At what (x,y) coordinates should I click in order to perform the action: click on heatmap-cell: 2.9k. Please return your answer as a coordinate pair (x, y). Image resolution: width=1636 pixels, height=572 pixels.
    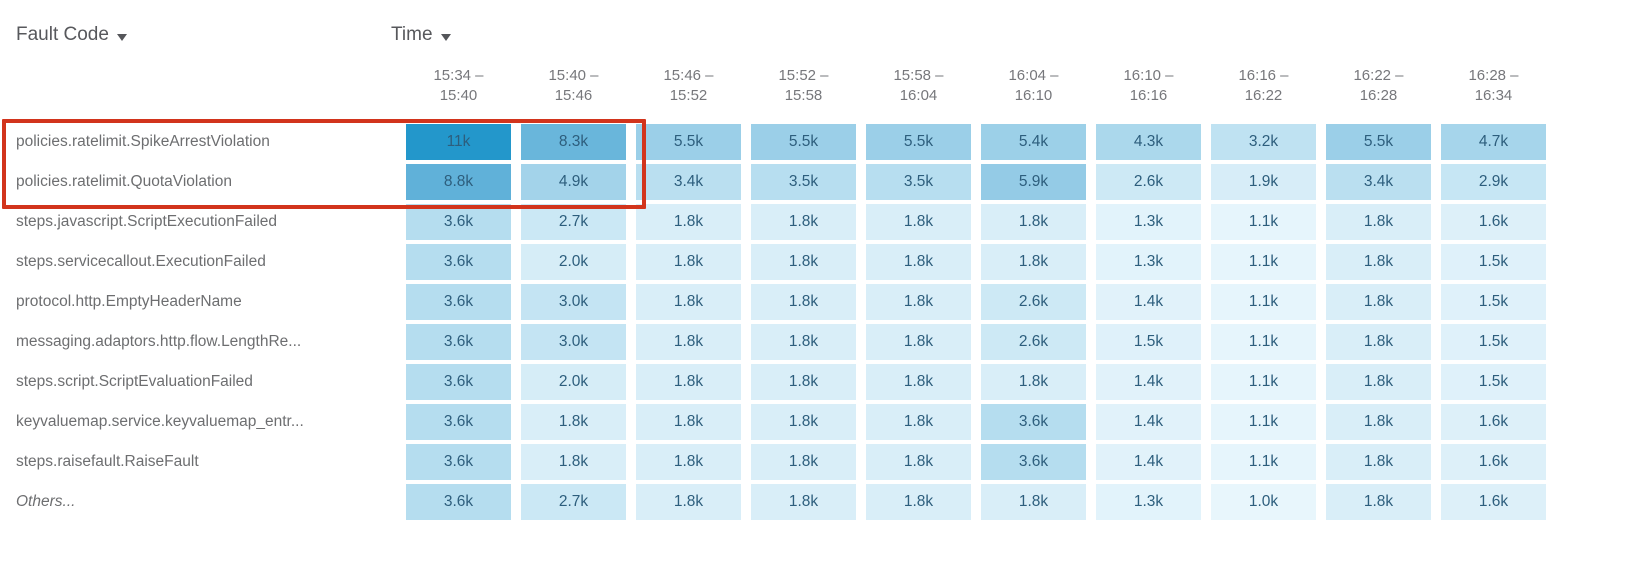
    Looking at the image, I should click on (1493, 182).